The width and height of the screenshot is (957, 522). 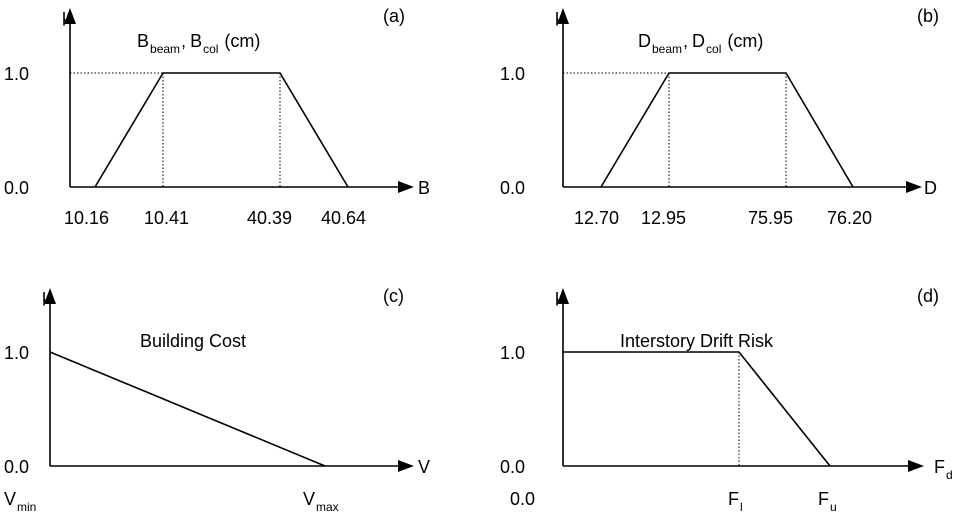 I want to click on panel-d-title: Interstory Drift Risk, so click(x=697, y=341).